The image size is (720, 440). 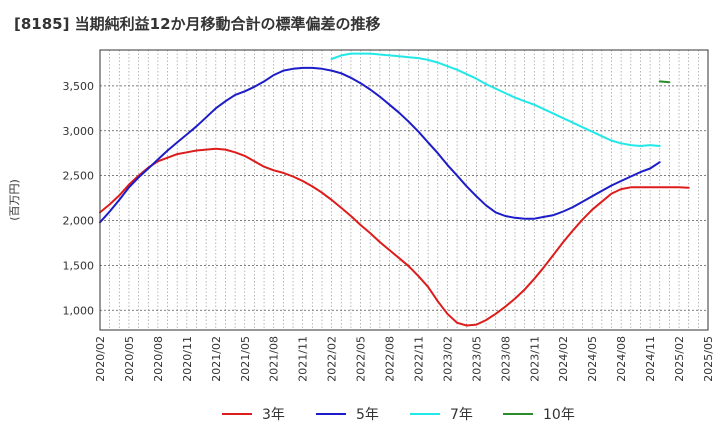 I want to click on x-tick-label: 2023/02, so click(x=447, y=359).